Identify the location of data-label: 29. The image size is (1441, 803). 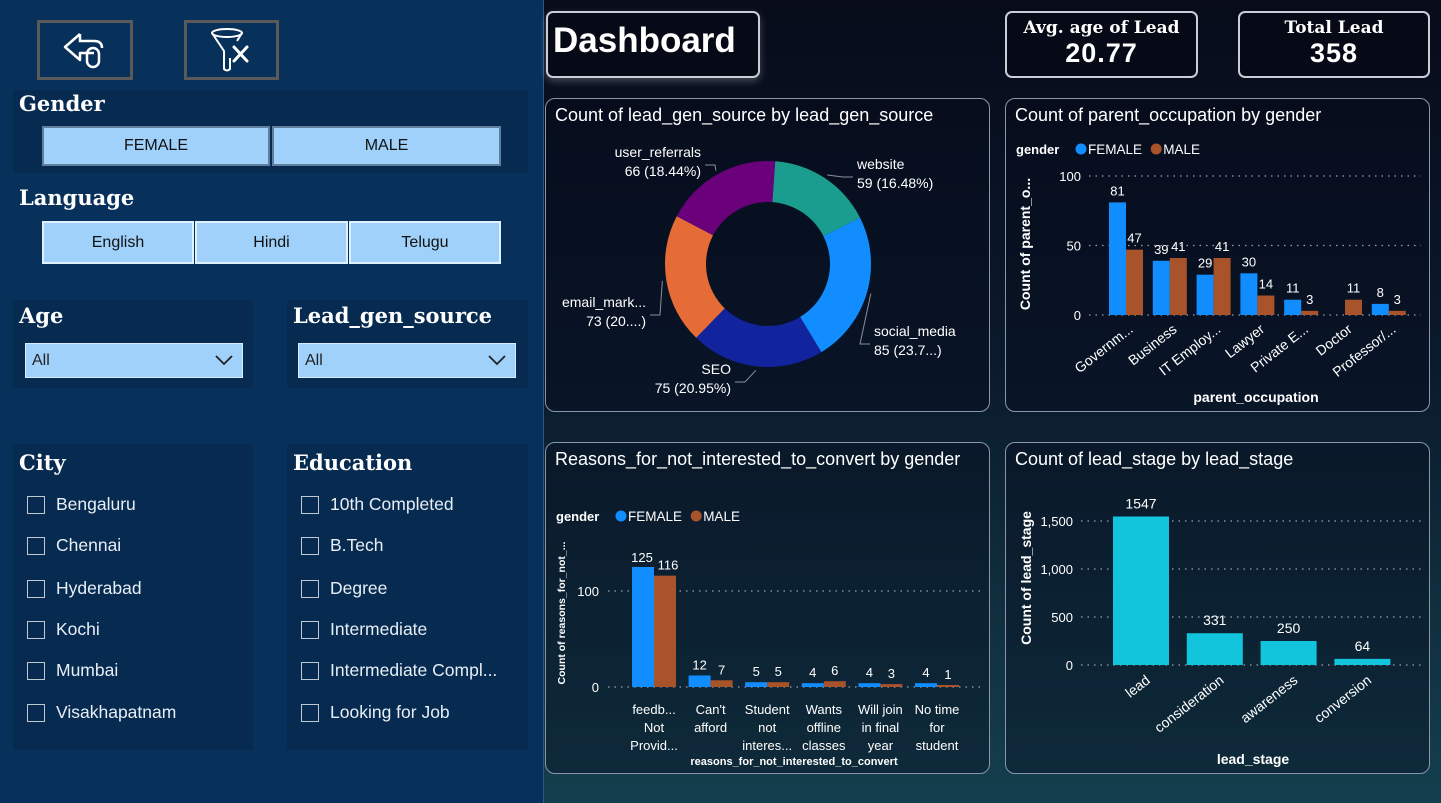
(1205, 263).